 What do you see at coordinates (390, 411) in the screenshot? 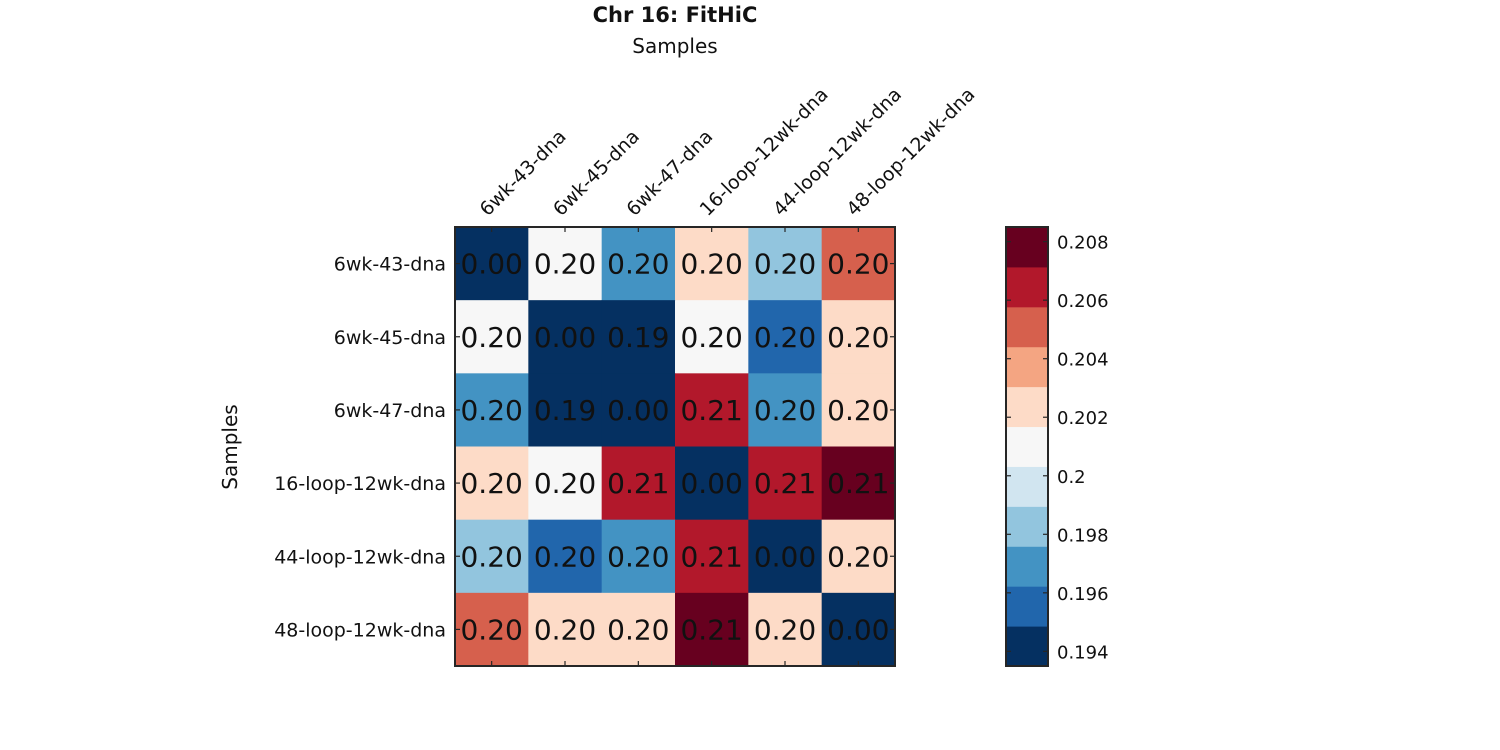
I see `row-tick-label: 6wk-47-dna` at bounding box center [390, 411].